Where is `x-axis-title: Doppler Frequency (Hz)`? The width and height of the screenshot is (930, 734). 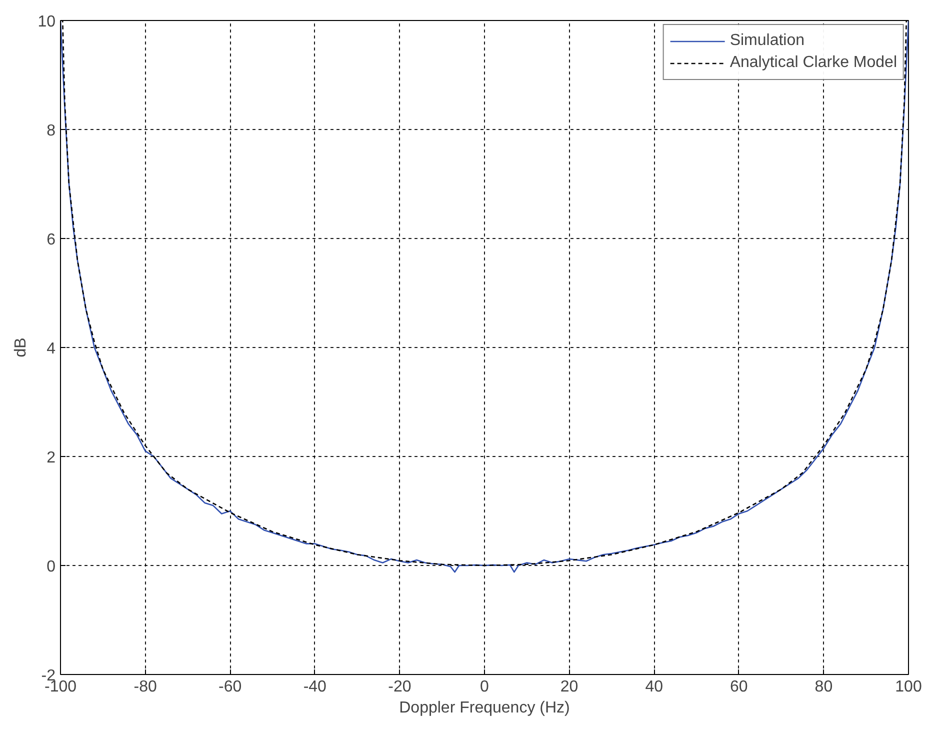 x-axis-title: Doppler Frequency (Hz) is located at coordinates (484, 708).